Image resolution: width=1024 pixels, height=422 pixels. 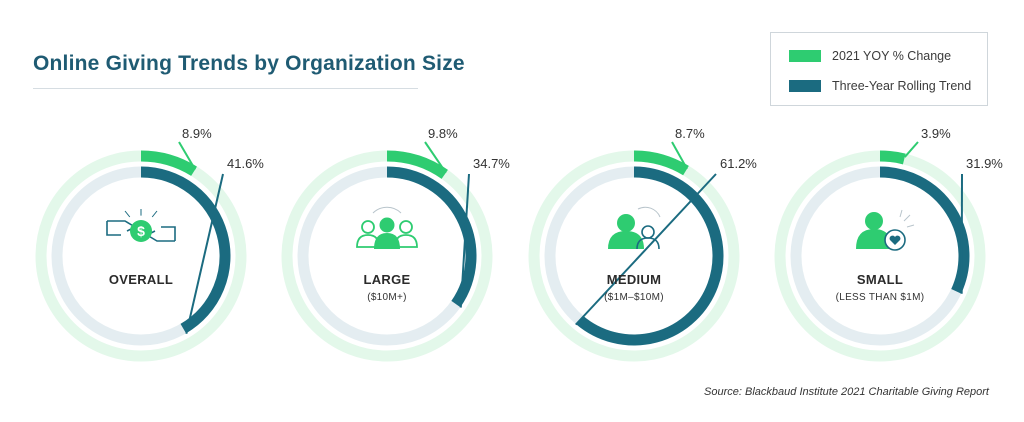 What do you see at coordinates (626, 240) in the screenshot?
I see `person-body-big` at bounding box center [626, 240].